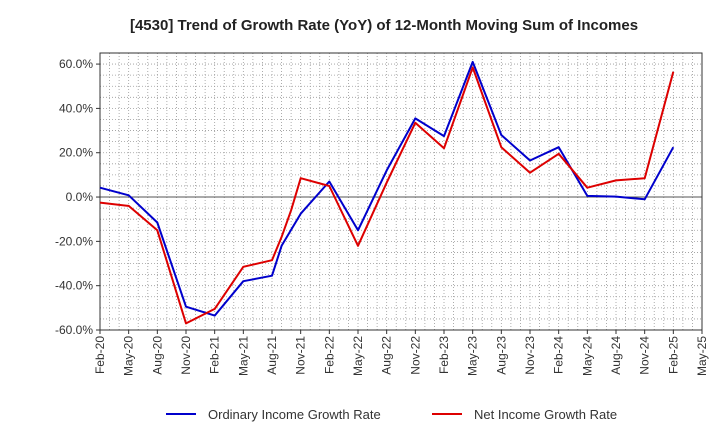  What do you see at coordinates (545, 414) in the screenshot?
I see `legend-label: Net Income Growth Rate` at bounding box center [545, 414].